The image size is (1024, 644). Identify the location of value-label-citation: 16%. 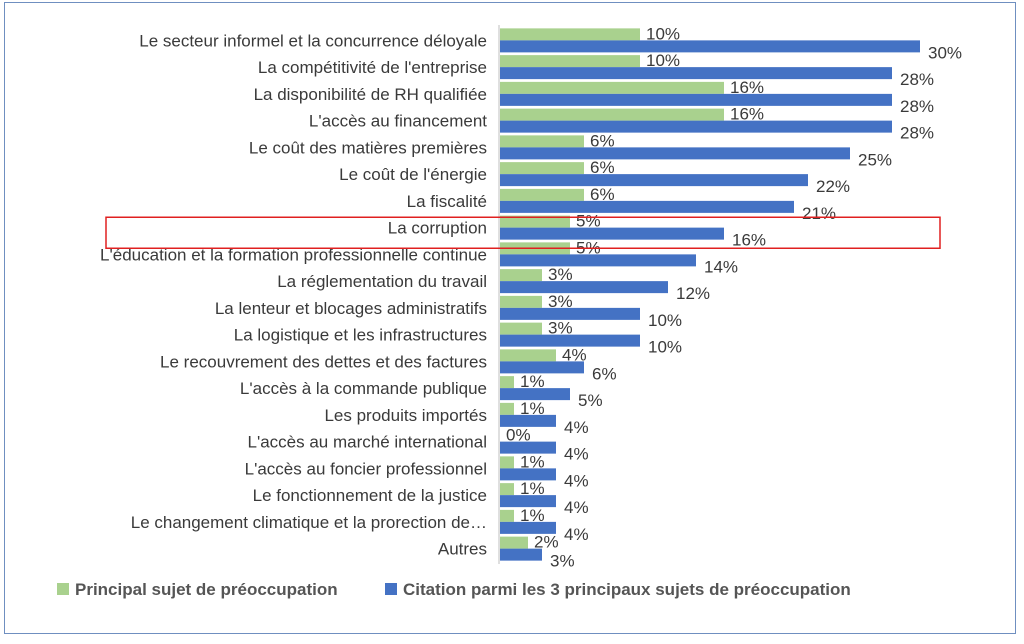
(749, 240).